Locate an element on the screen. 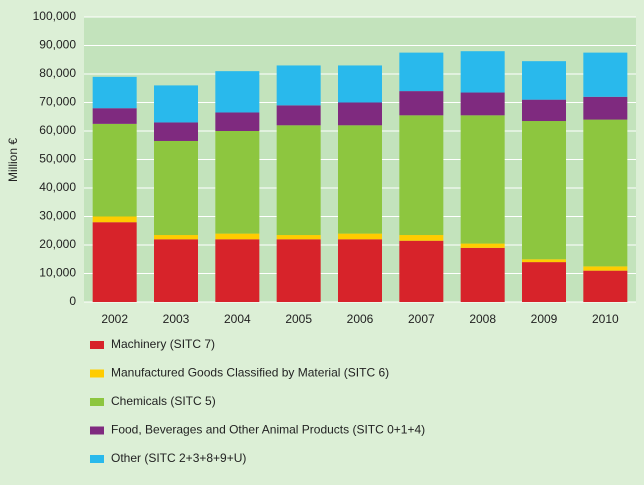 This screenshot has height=485, width=644. x-tick-label: 2006 is located at coordinates (360, 319).